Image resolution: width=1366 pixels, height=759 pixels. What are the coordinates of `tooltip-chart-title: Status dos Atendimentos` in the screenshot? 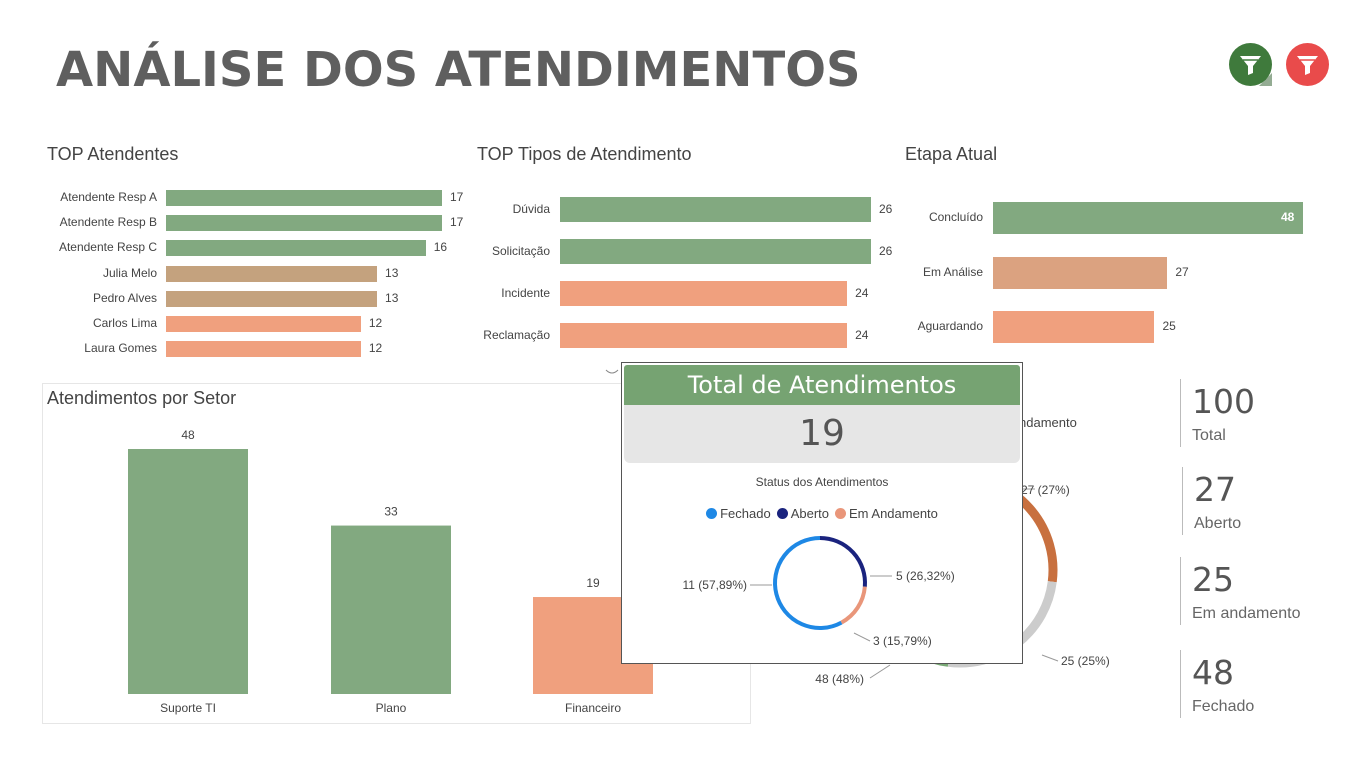 It's located at (822, 482).